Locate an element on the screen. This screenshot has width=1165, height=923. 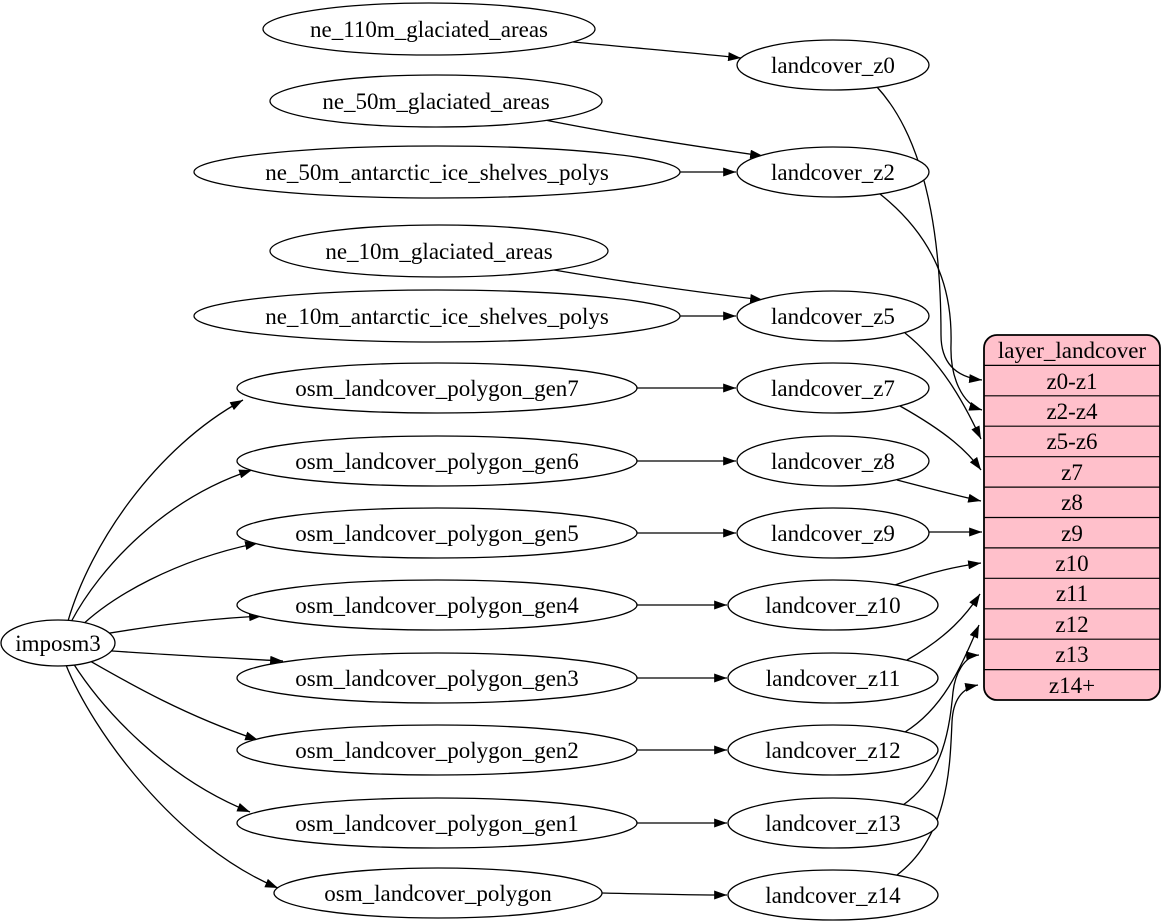
node-osm-landcover-polygon-gen5: osm_landcover_polygon_gen5 is located at coordinates (437, 533).